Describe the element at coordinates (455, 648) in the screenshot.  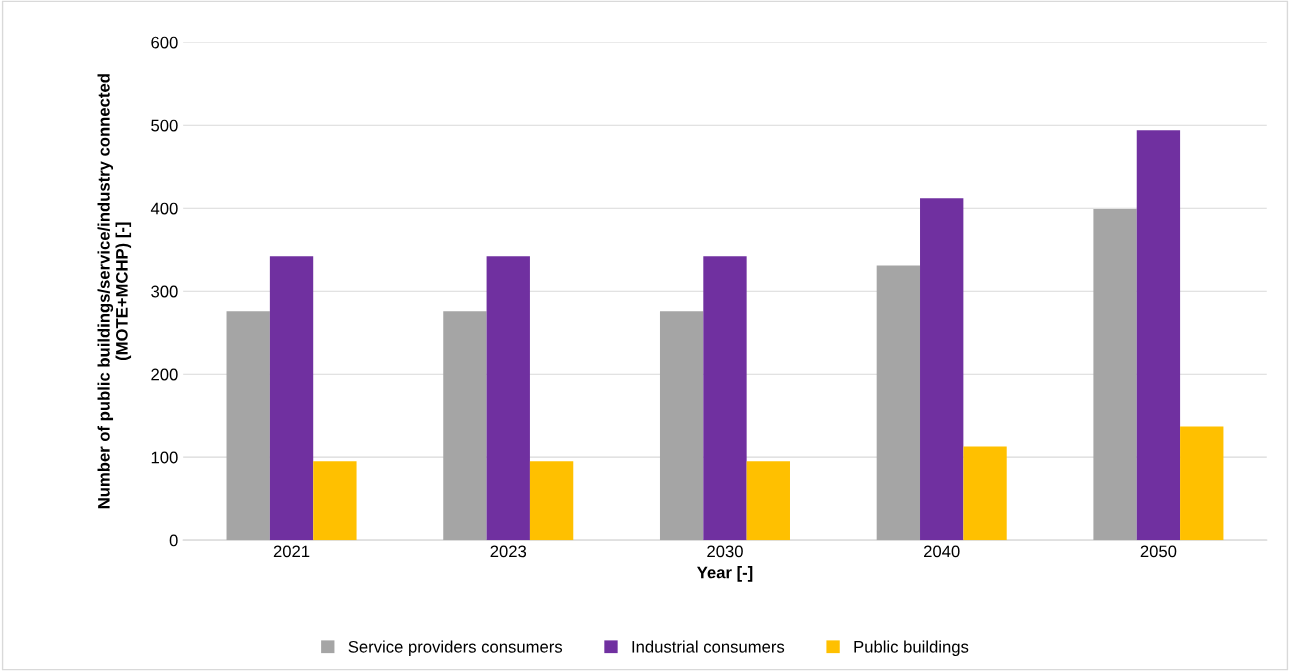
I see `legend-label: Service providers consumers` at that location.